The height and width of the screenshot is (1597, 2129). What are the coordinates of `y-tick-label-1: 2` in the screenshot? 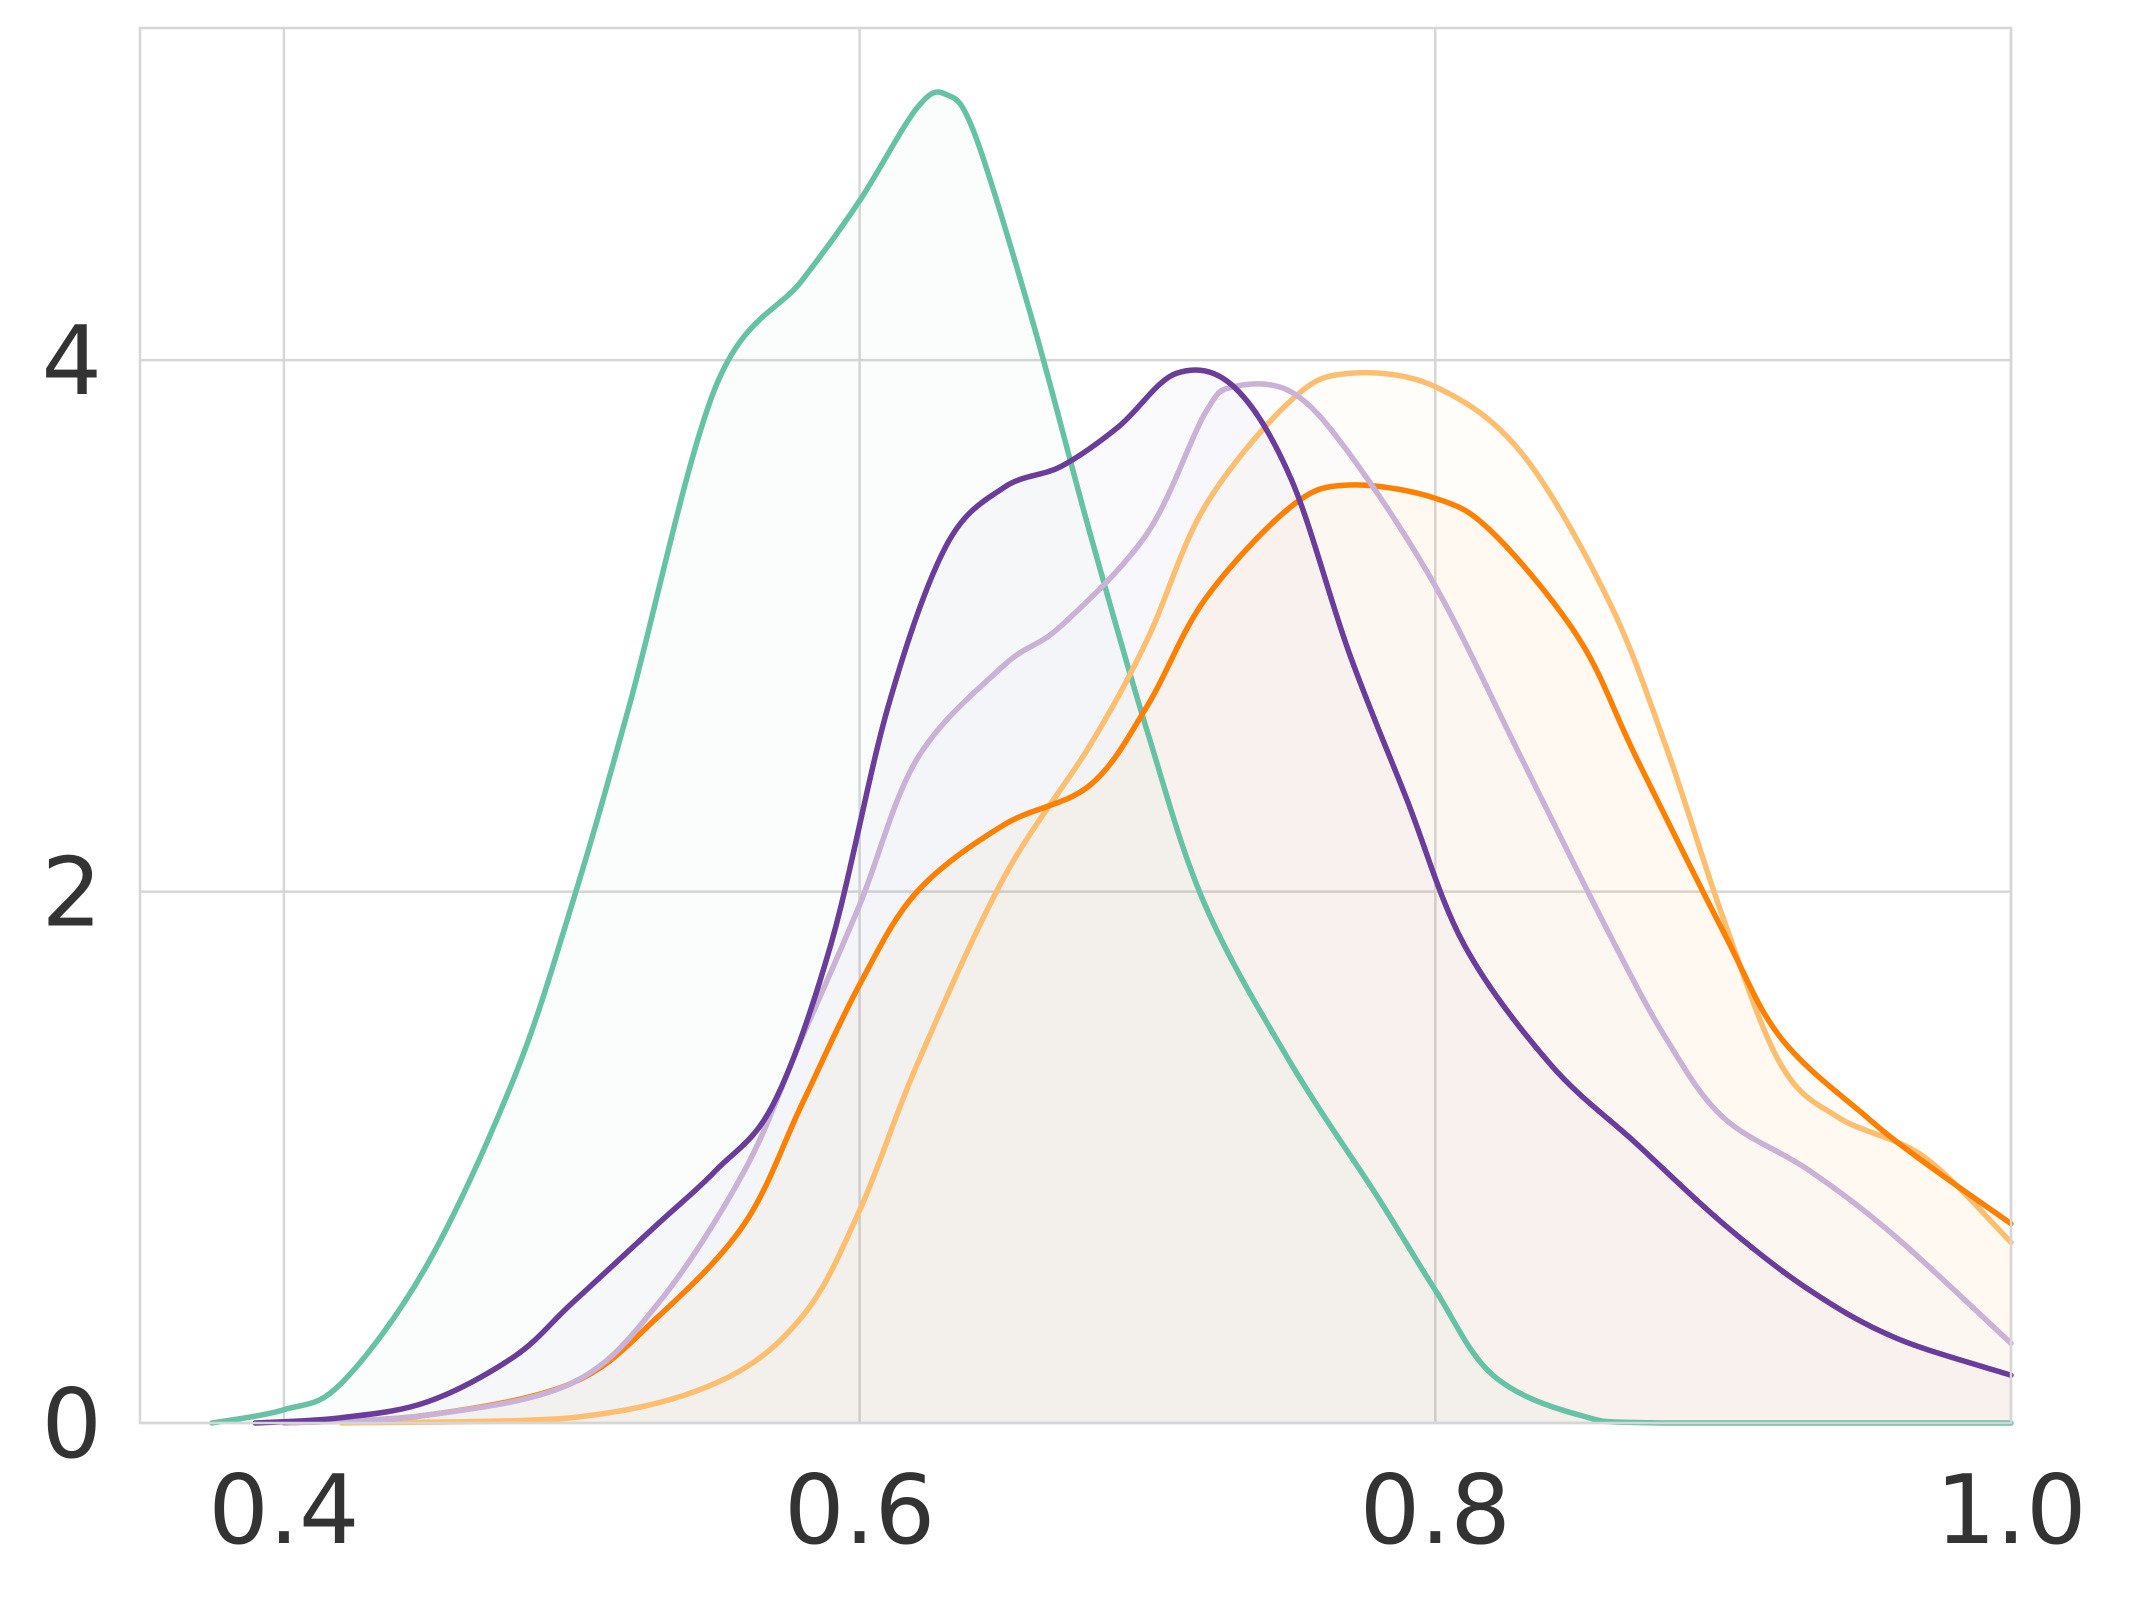 It's located at (72, 894).